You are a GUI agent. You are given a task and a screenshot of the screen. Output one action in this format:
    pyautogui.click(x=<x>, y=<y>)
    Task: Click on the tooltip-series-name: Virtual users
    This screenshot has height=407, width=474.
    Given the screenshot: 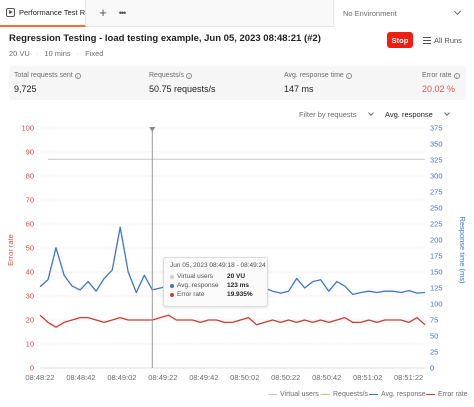 What is the action you would take?
    pyautogui.click(x=195, y=276)
    